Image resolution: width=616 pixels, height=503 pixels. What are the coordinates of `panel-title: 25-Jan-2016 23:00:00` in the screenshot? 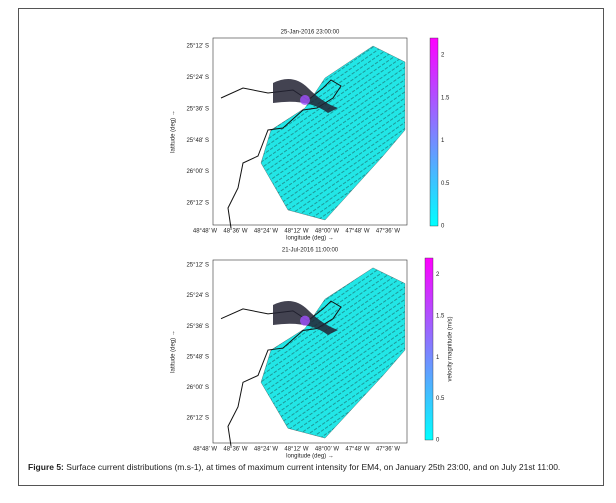 It's located at (310, 33).